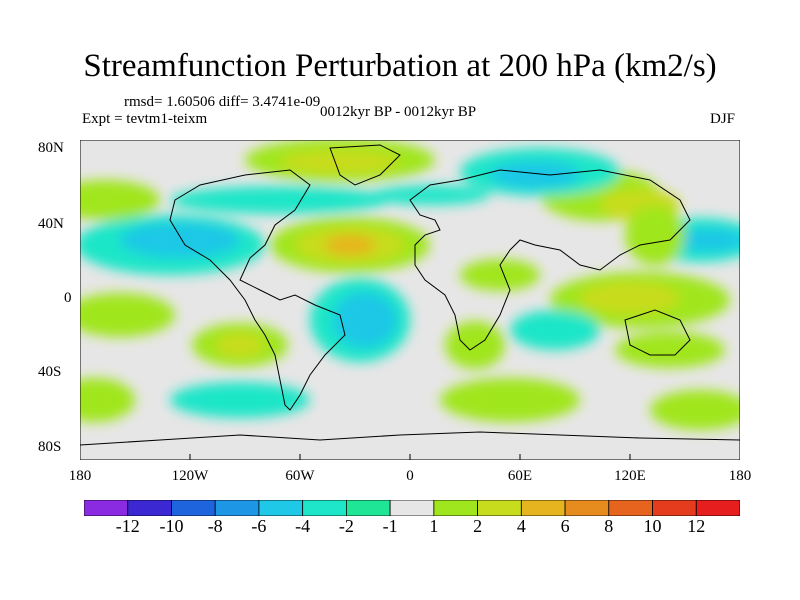  Describe the element at coordinates (300, 476) in the screenshot. I see `lon-label-60w: 60W` at that location.